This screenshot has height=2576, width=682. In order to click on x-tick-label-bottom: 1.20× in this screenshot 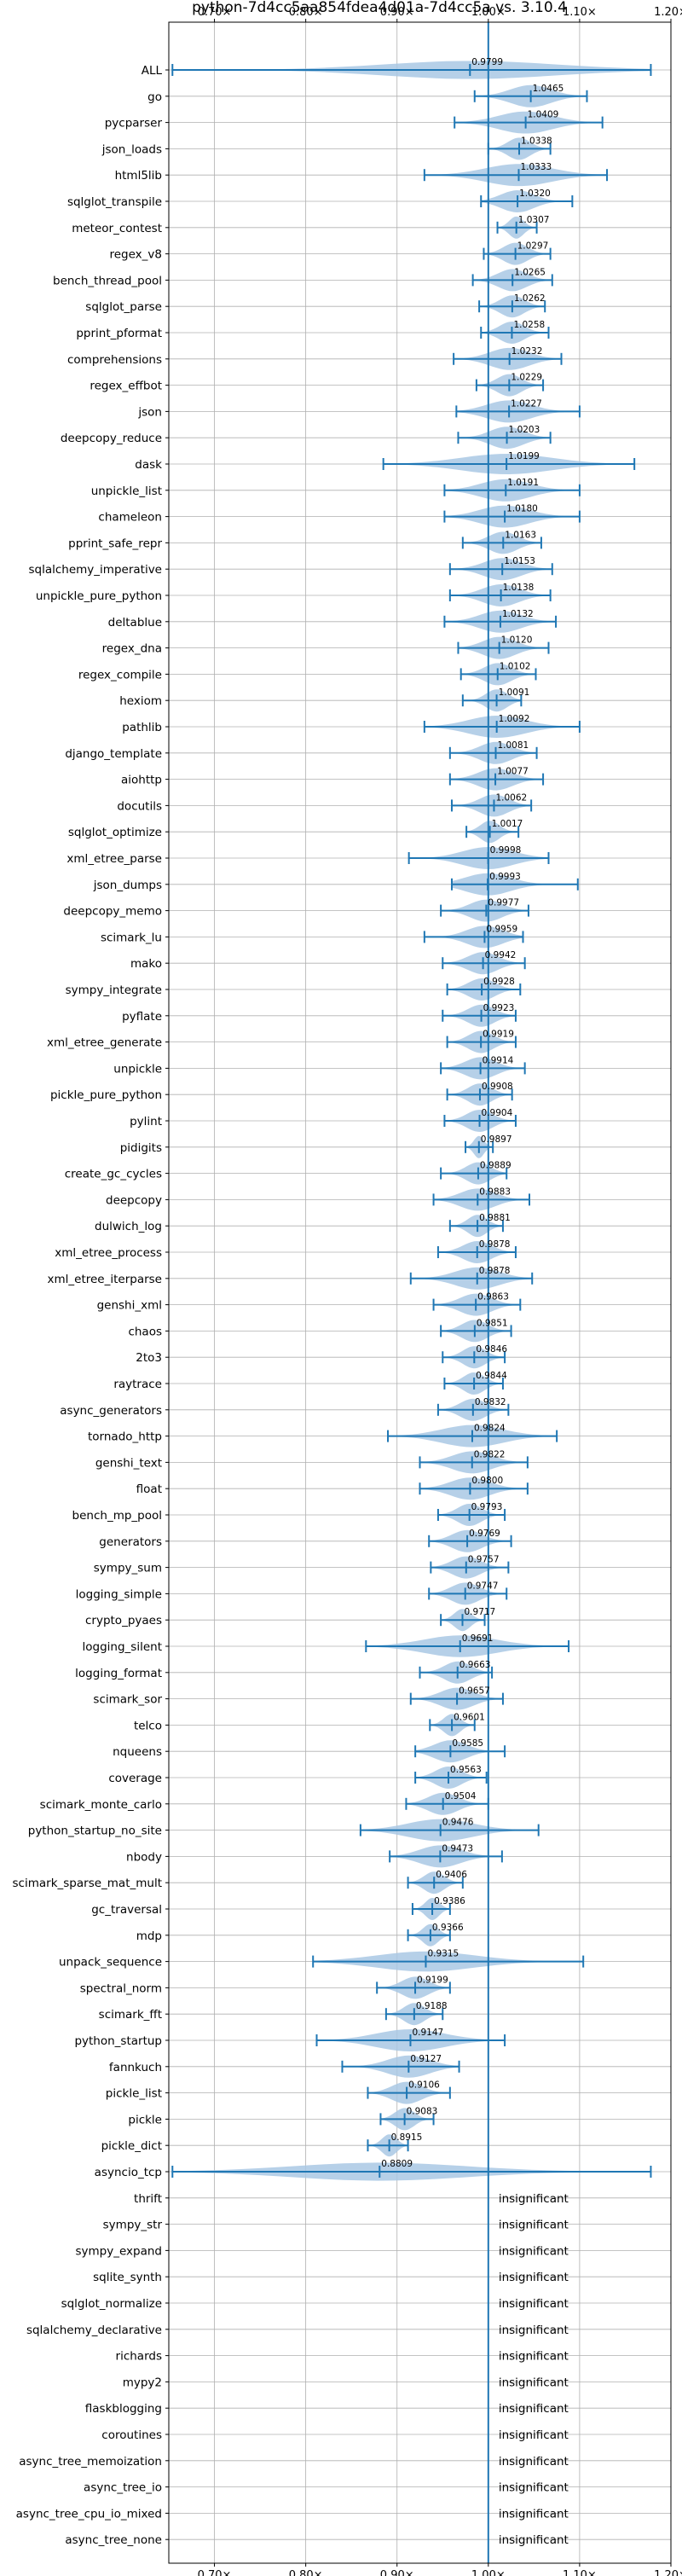, I will do `click(668, 2572)`.